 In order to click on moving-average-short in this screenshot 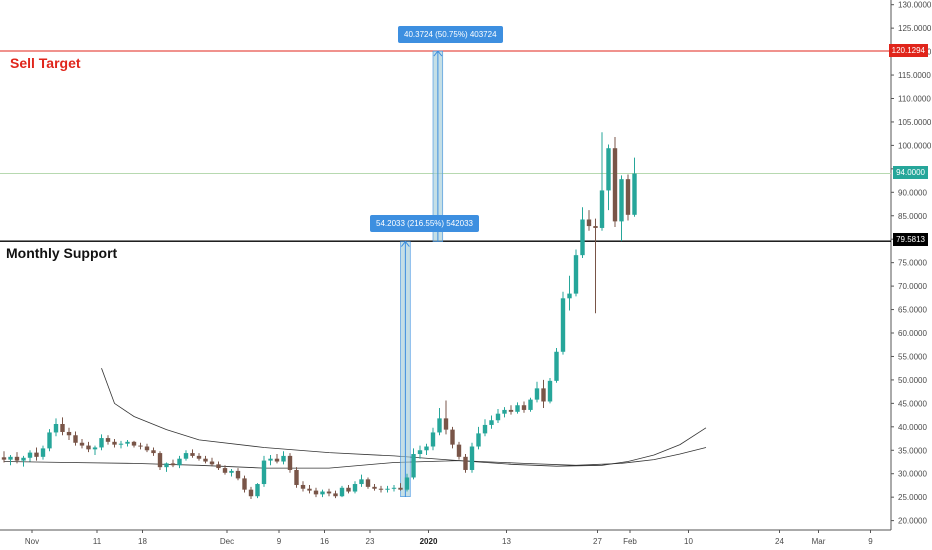, I will do `click(355, 458)`.